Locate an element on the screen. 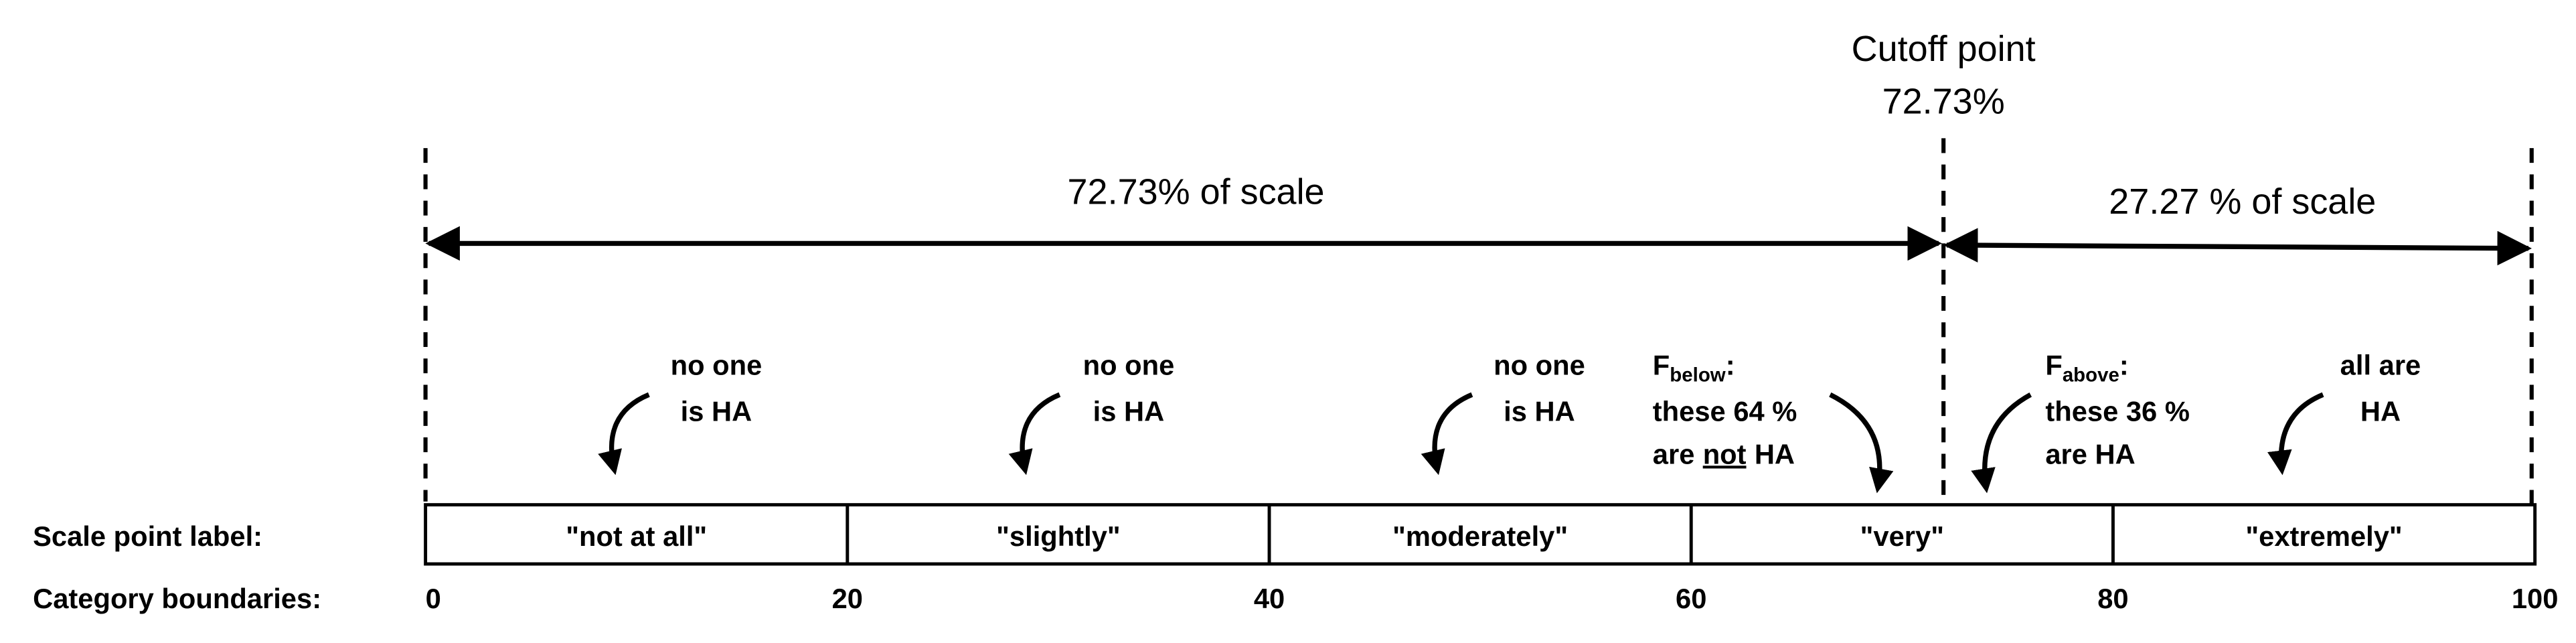 The image size is (2576, 643). f-above-line: are HA is located at coordinates (2090, 454).